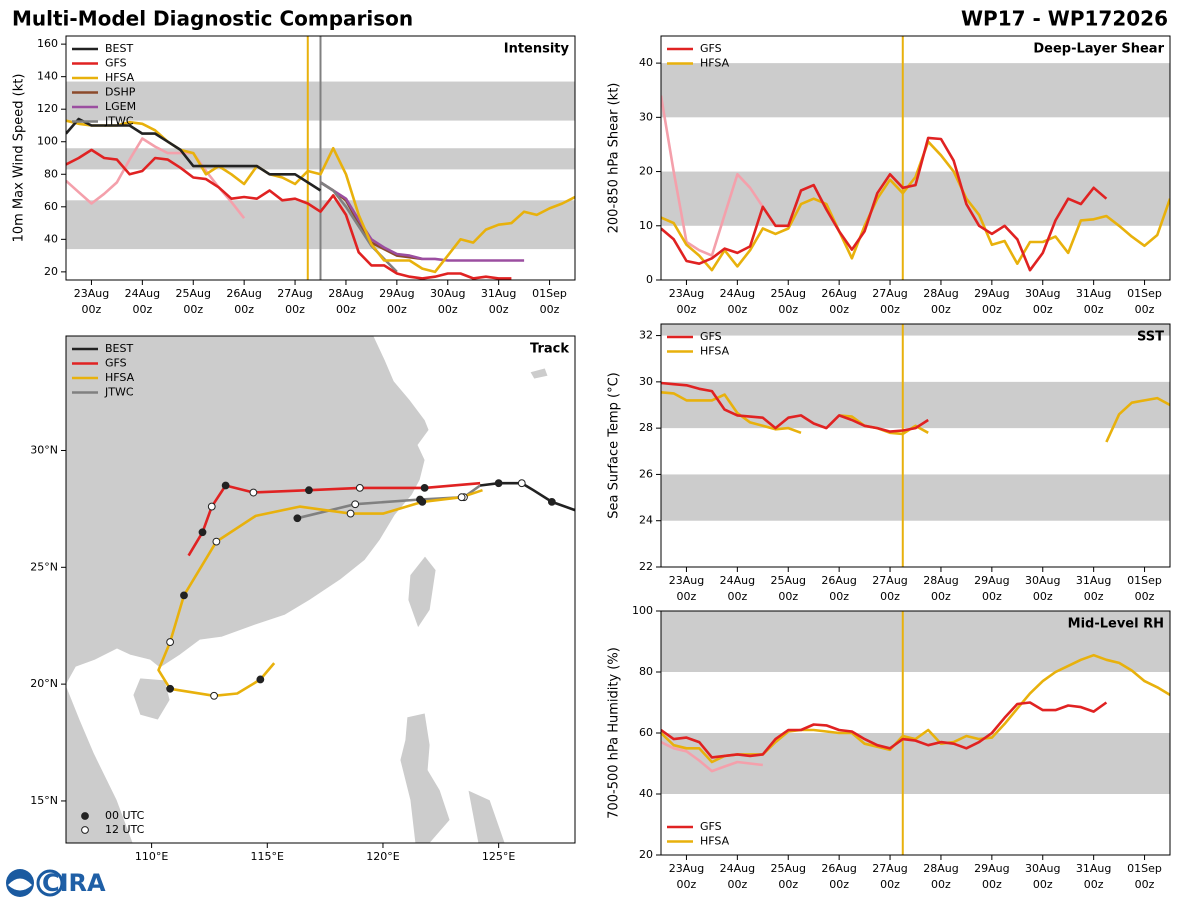  I want to click on legend-label: DSHP, so click(120, 92).